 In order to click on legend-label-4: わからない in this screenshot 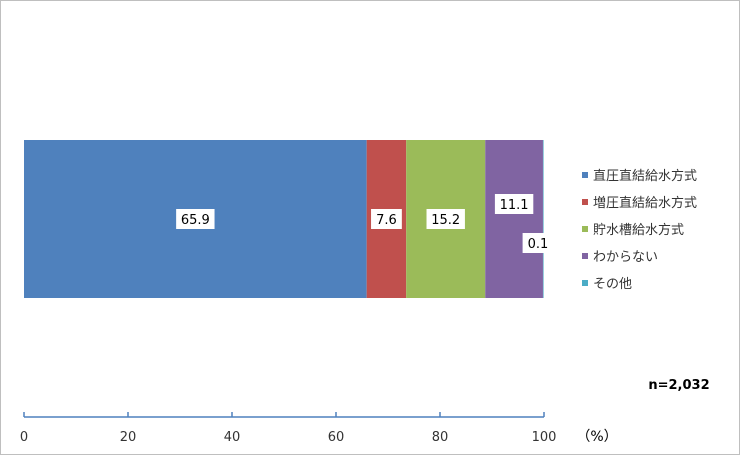, I will do `click(625, 257)`.